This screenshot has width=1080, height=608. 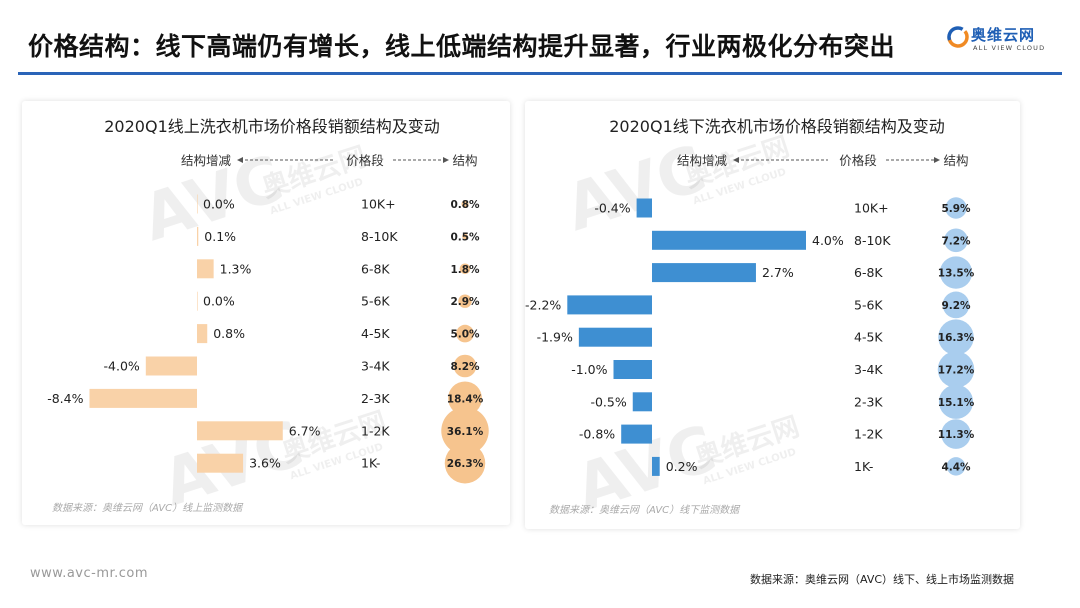 I want to click on change-label: -0.4%, so click(x=612, y=208).